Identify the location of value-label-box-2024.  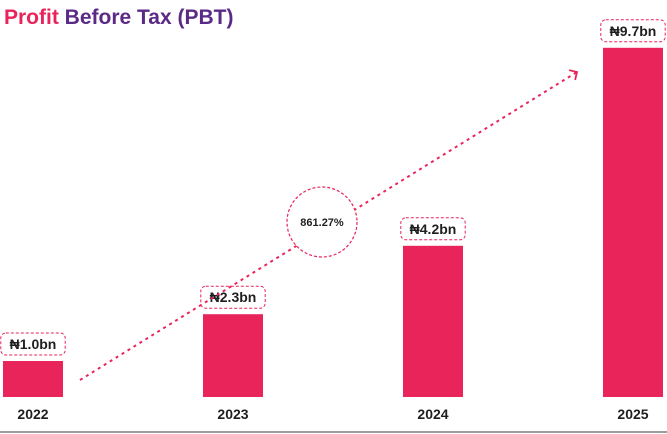
(433, 229).